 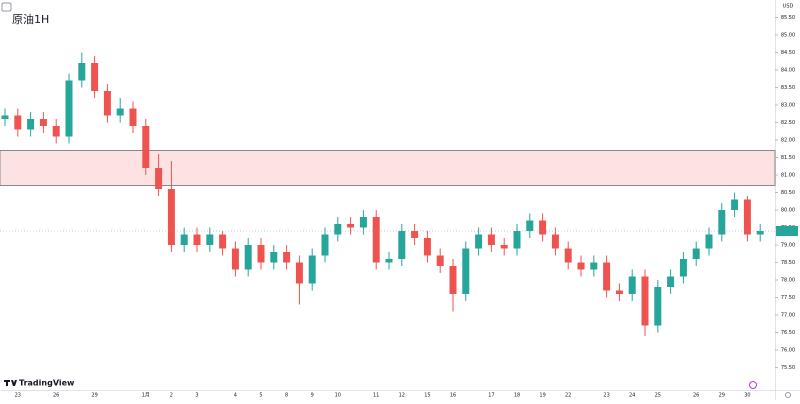 What do you see at coordinates (788, 263) in the screenshot?
I see `y-tick-label: 78.50` at bounding box center [788, 263].